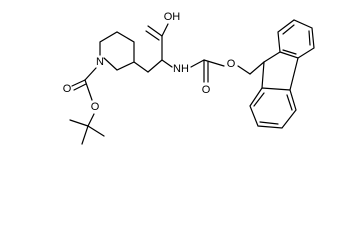  I want to click on atom-label: N, so click(100, 62).